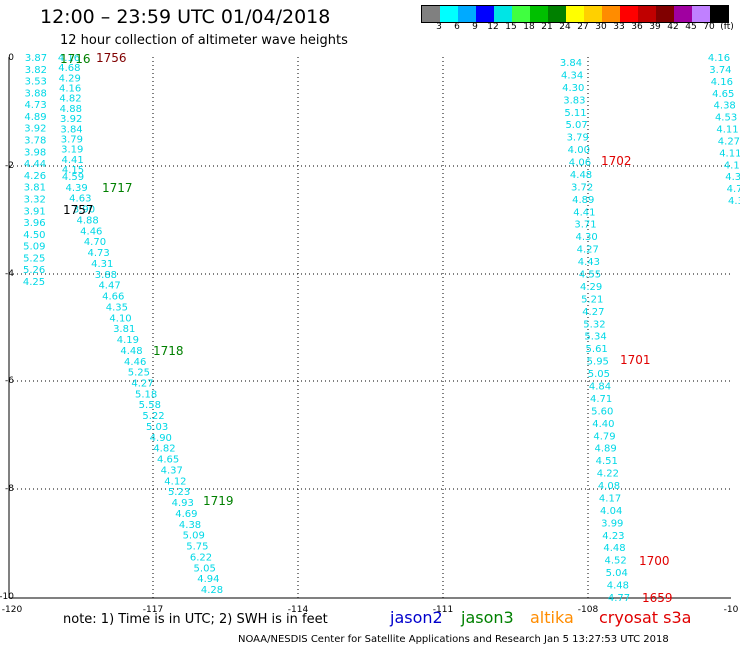 This screenshot has height=650, width=740. What do you see at coordinates (71, 109) in the screenshot?
I see `wave-height-value: 4.88` at bounding box center [71, 109].